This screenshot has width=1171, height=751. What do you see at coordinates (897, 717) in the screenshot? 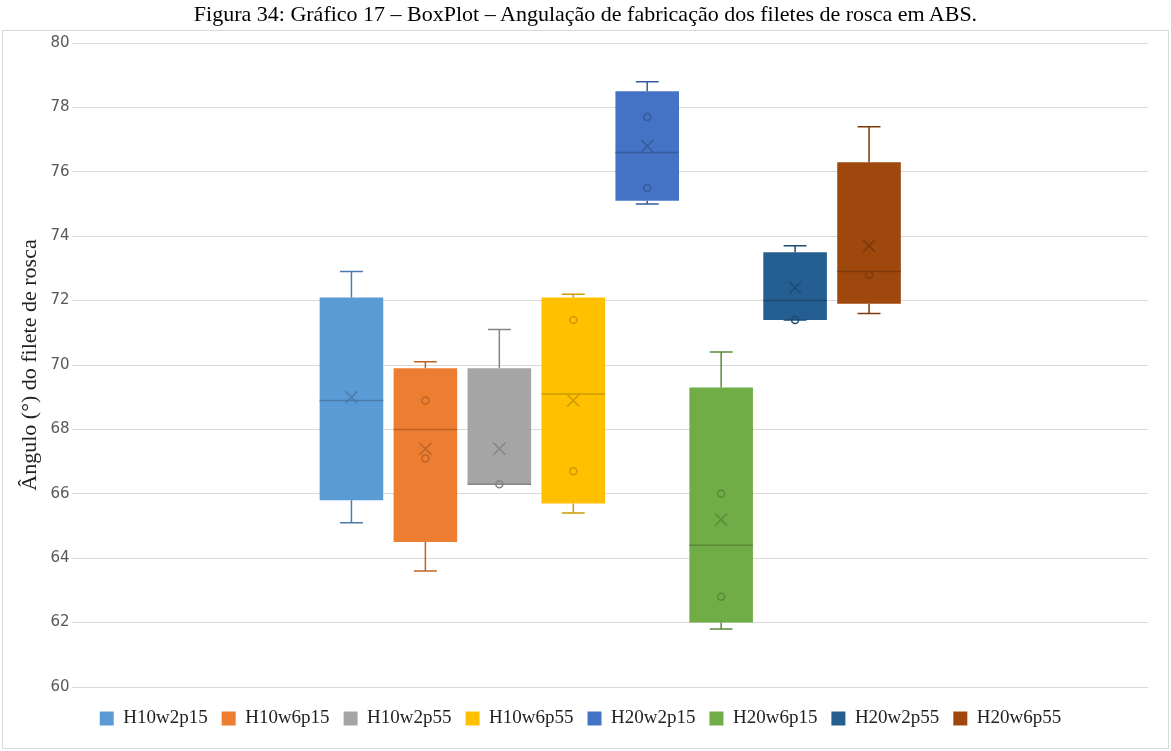
I see `legend-label: H20w2p55` at bounding box center [897, 717].